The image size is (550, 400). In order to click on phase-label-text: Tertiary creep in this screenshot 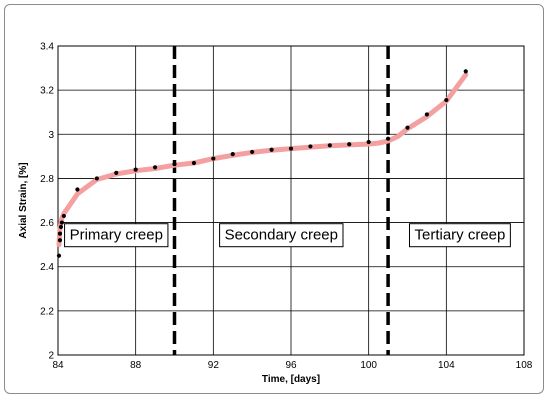, I will do `click(459, 235)`.